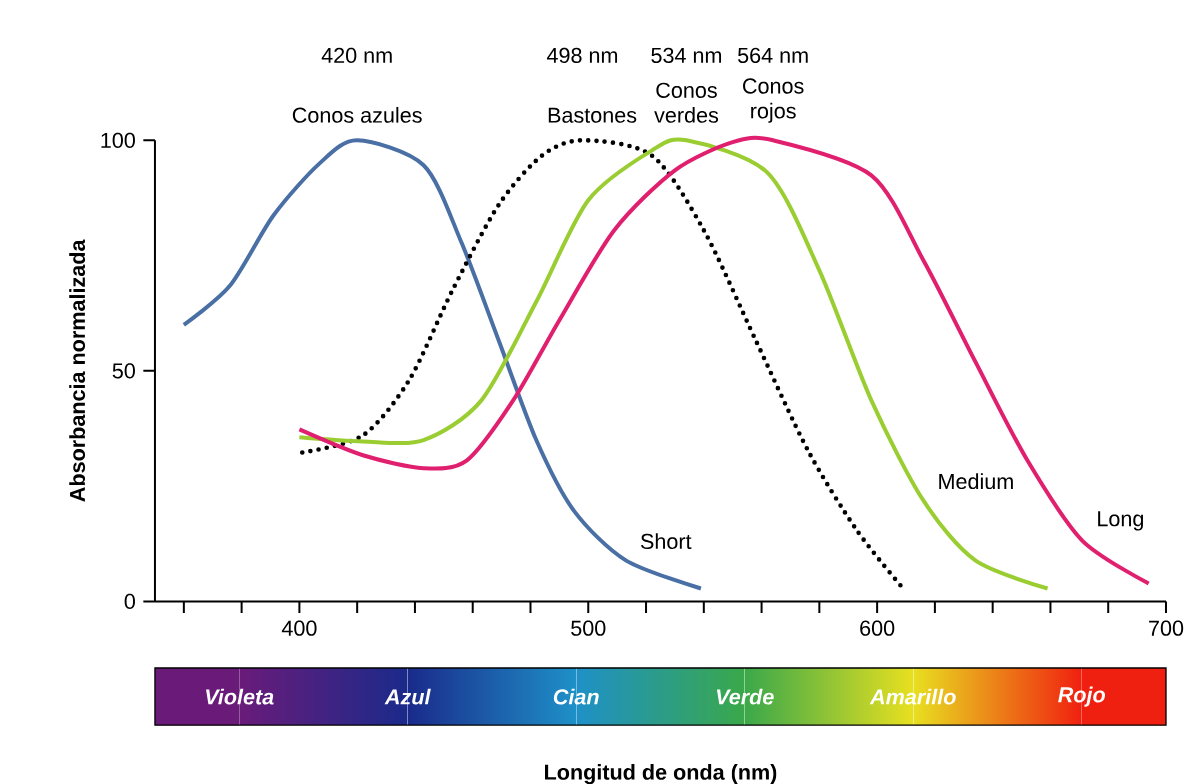  I want to click on series-label: Conos azules, so click(357, 114).